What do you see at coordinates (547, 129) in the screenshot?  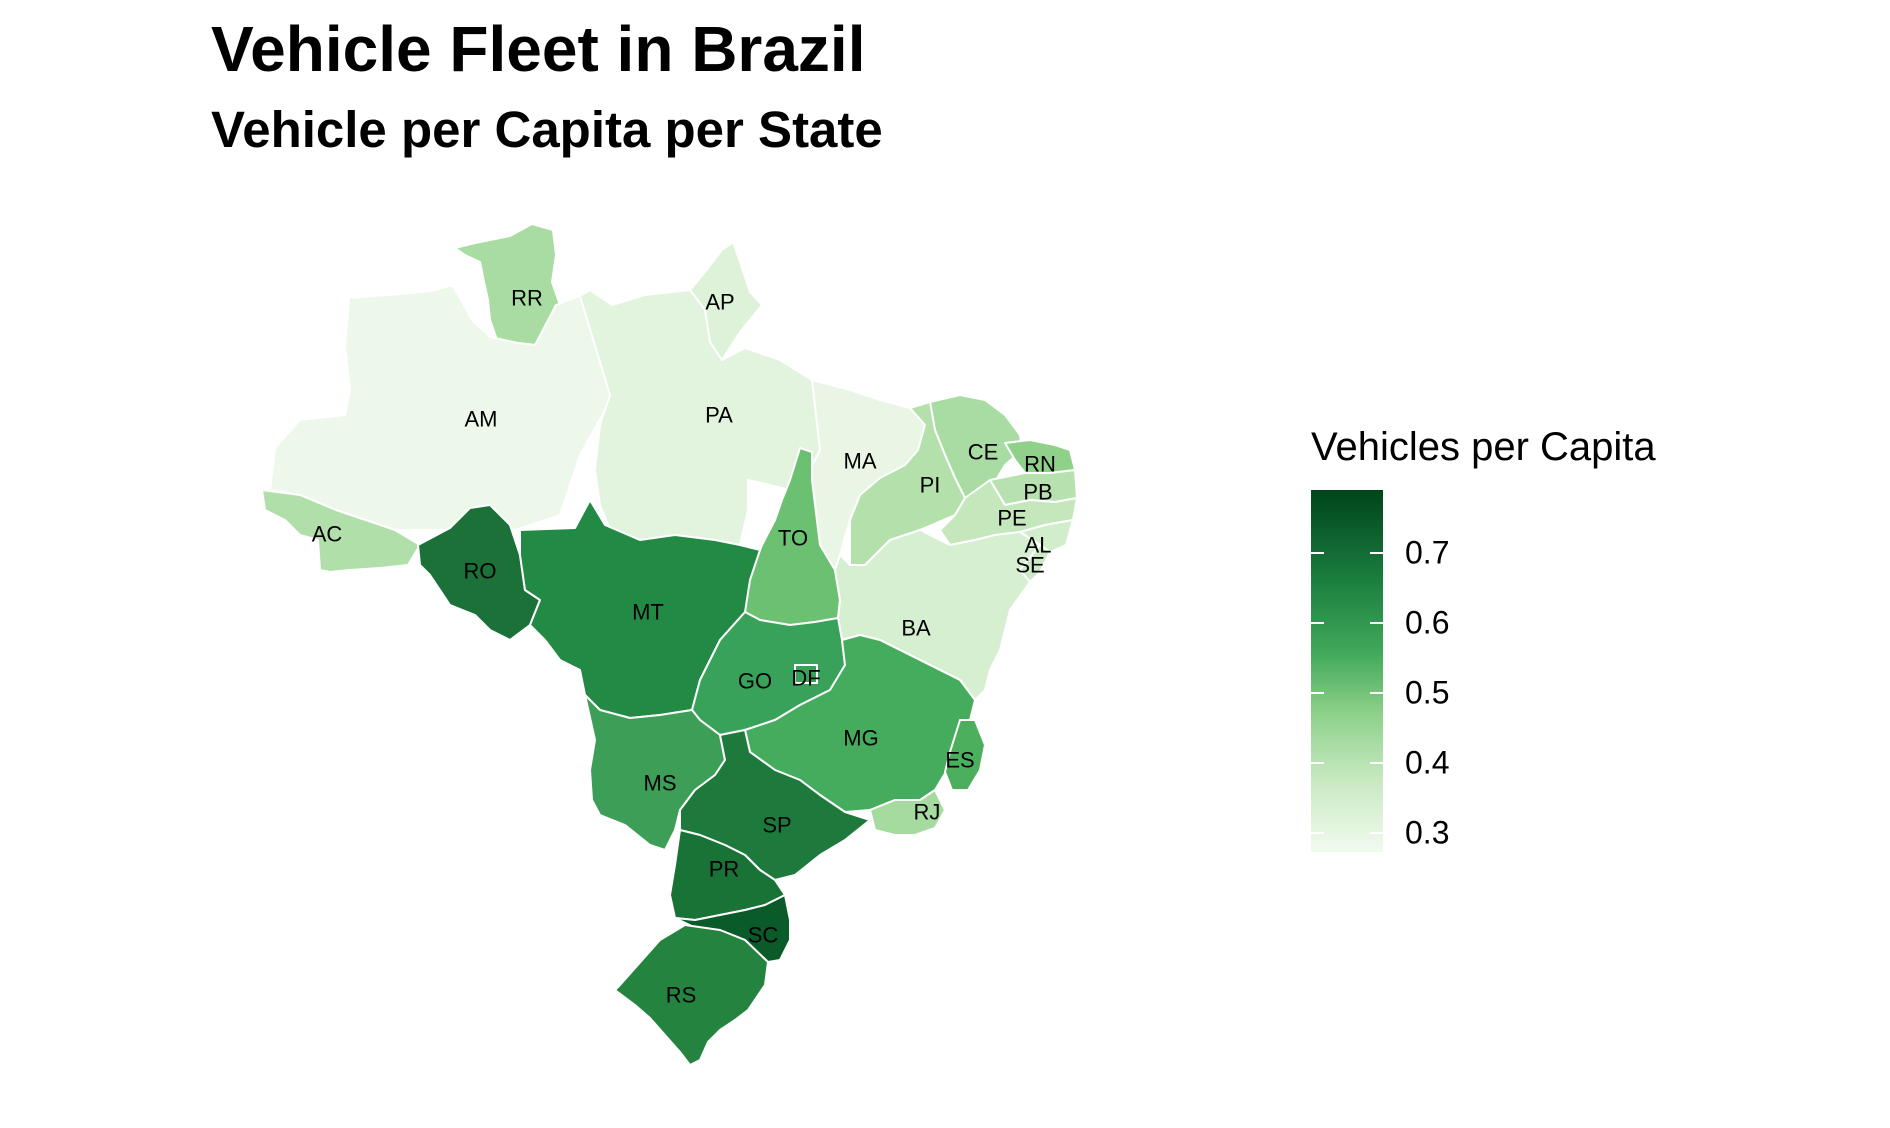 I see `chart-subtitle: Vehicle per Capita per State` at bounding box center [547, 129].